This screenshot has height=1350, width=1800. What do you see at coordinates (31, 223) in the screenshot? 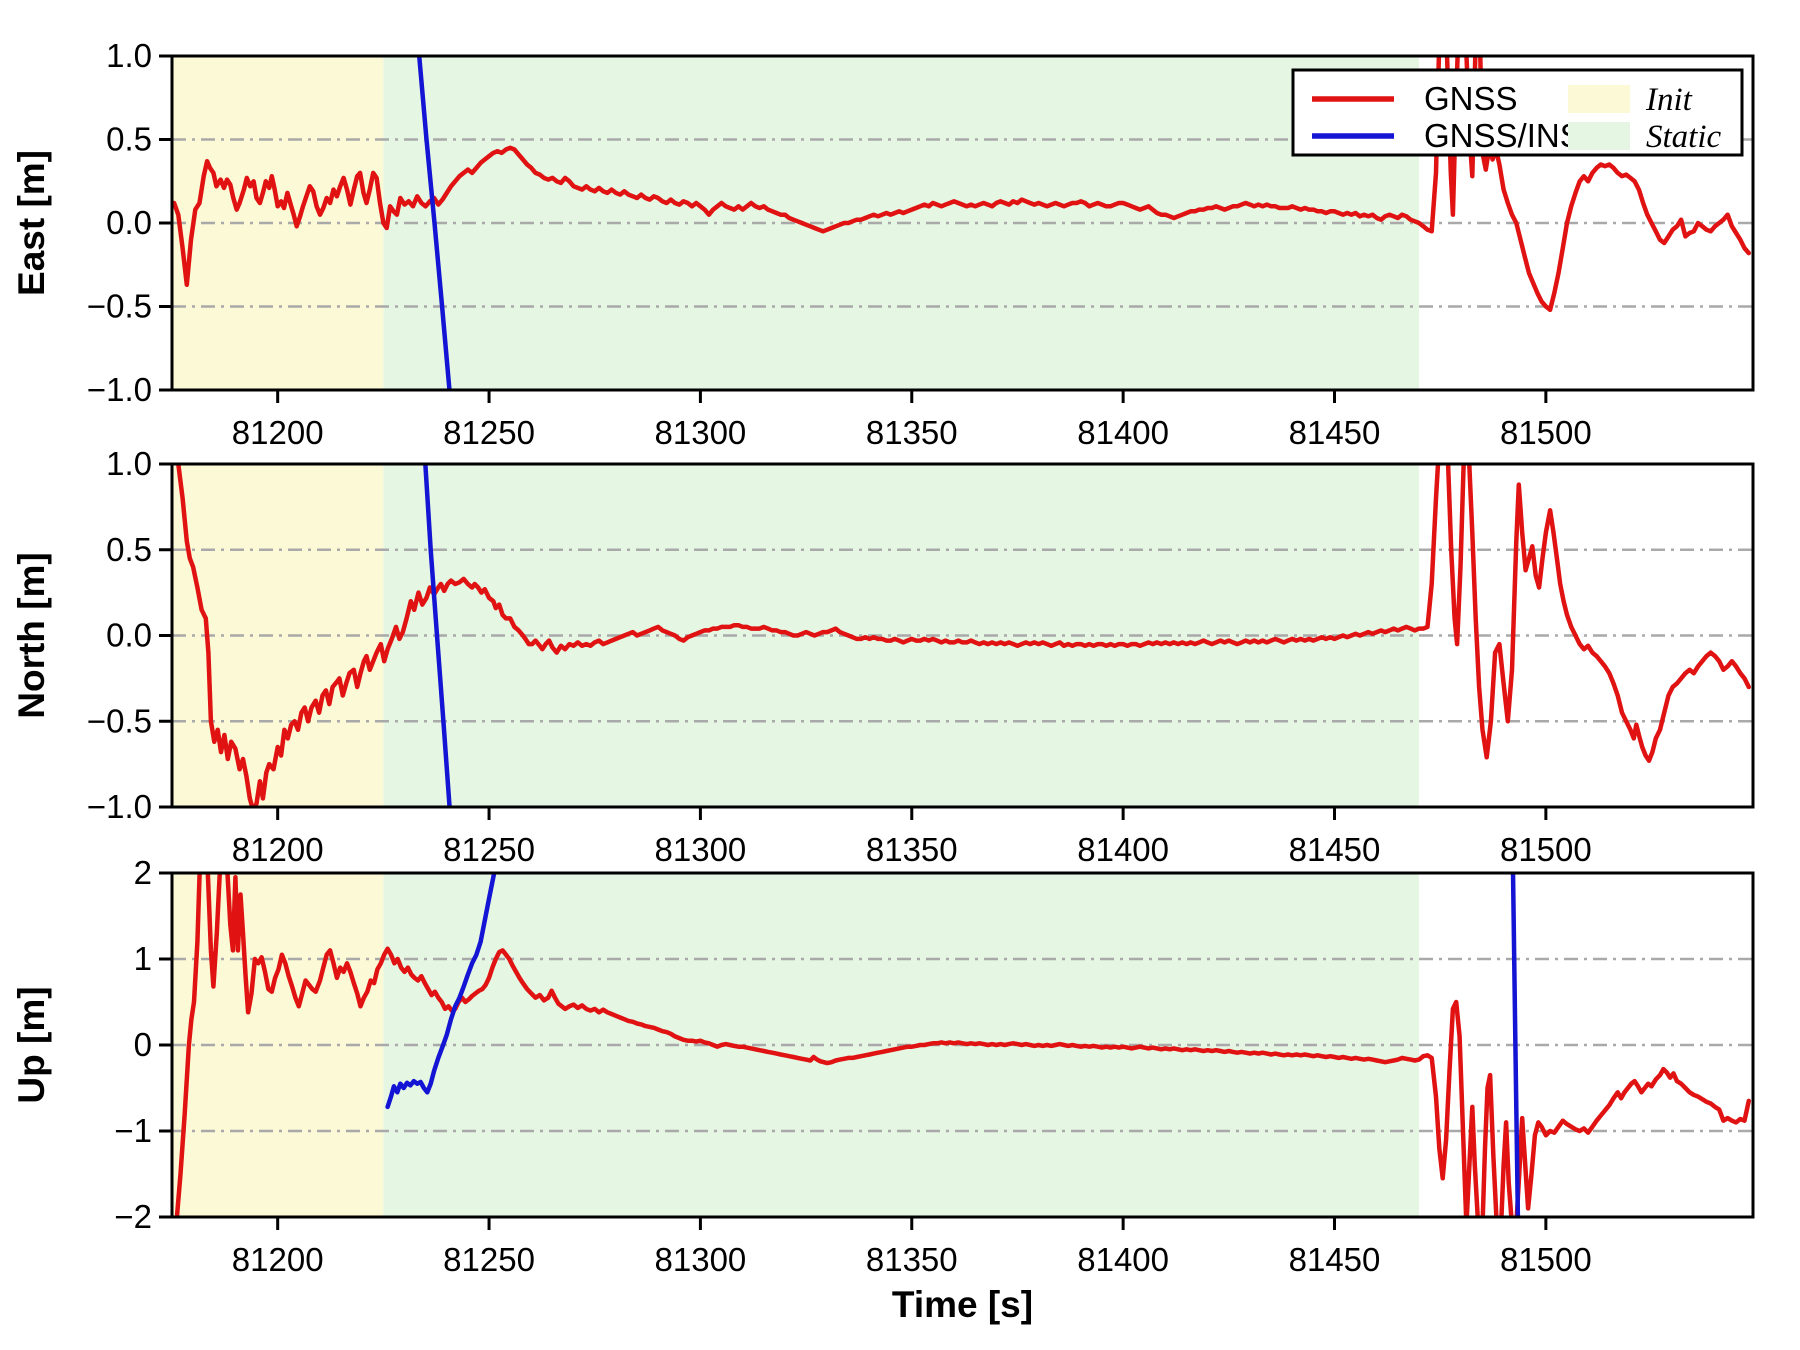
I see `y-axis-label: East [m]` at bounding box center [31, 223].